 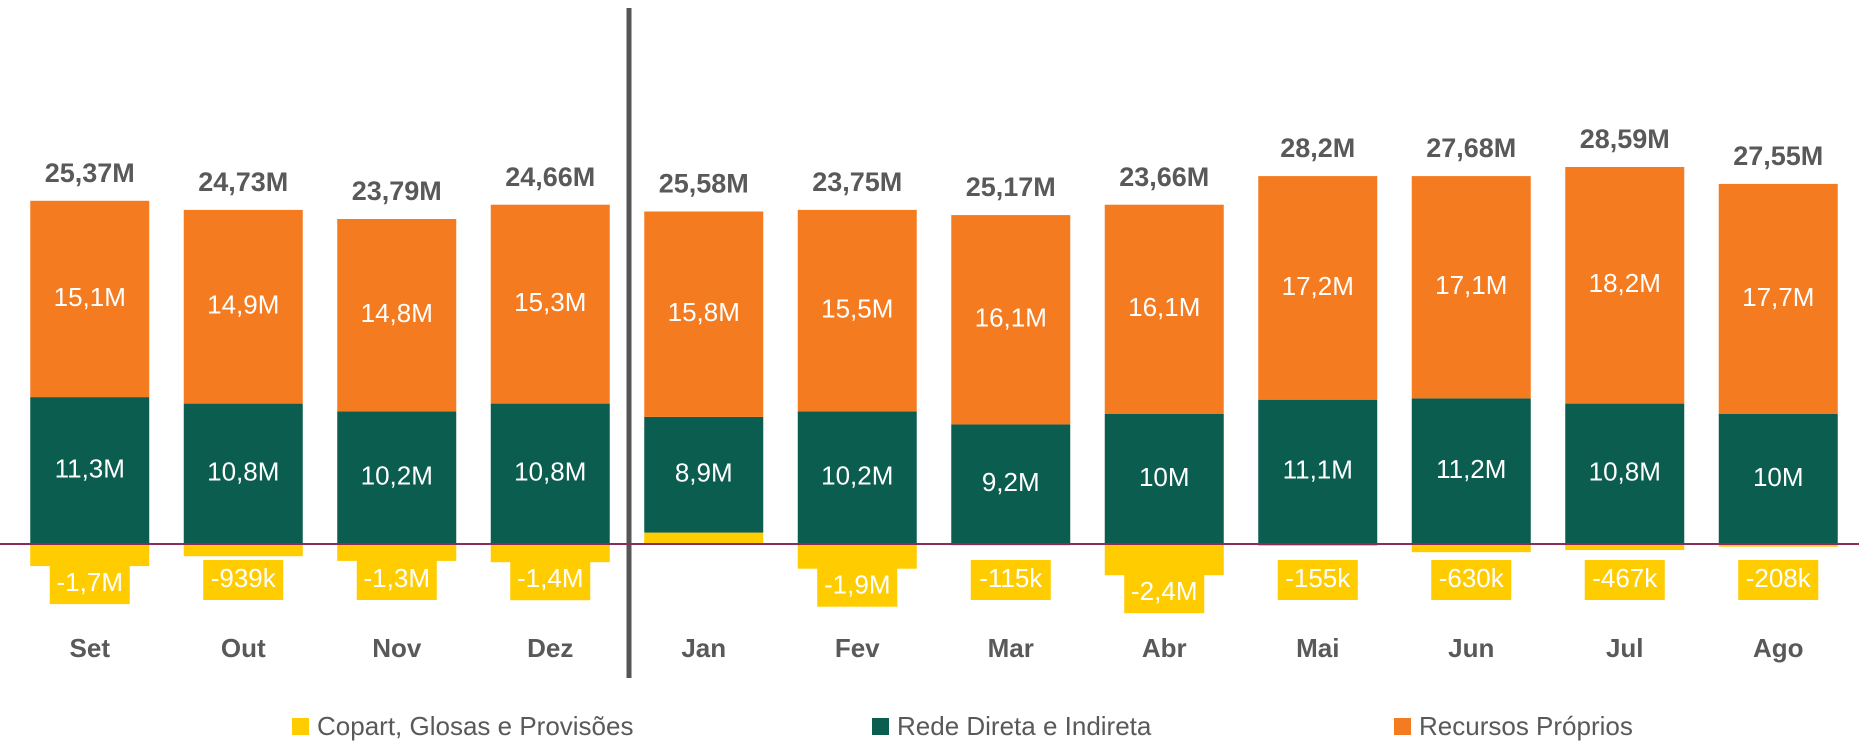 I want to click on data-label: 11,1M, so click(x=1318, y=470).